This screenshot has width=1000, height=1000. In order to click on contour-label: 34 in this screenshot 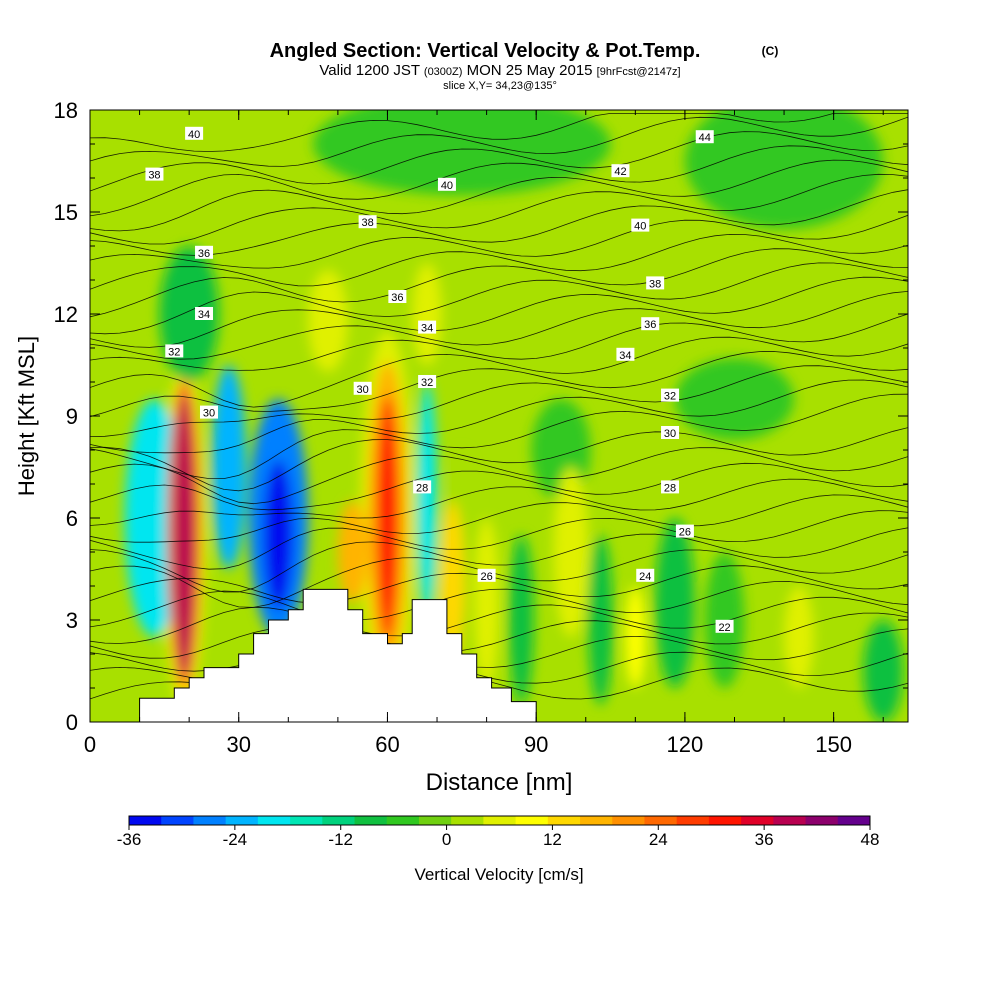, I will do `click(625, 354)`.